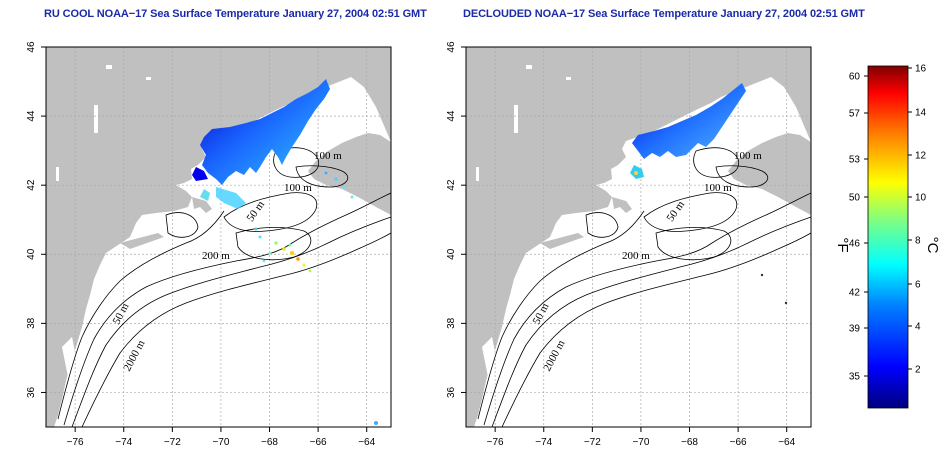 The image size is (950, 475). What do you see at coordinates (888, 237) in the screenshot?
I see `colorbar-gradient` at bounding box center [888, 237].